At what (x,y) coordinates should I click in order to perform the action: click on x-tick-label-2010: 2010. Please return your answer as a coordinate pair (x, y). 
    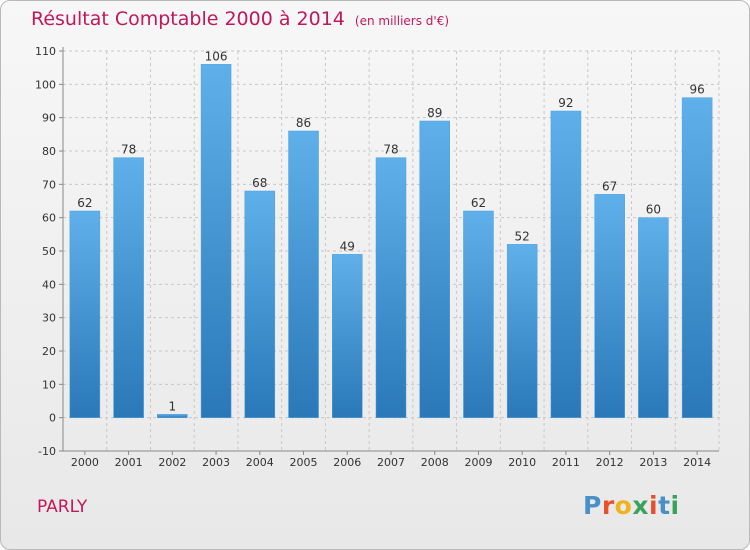
    Looking at the image, I should click on (522, 462).